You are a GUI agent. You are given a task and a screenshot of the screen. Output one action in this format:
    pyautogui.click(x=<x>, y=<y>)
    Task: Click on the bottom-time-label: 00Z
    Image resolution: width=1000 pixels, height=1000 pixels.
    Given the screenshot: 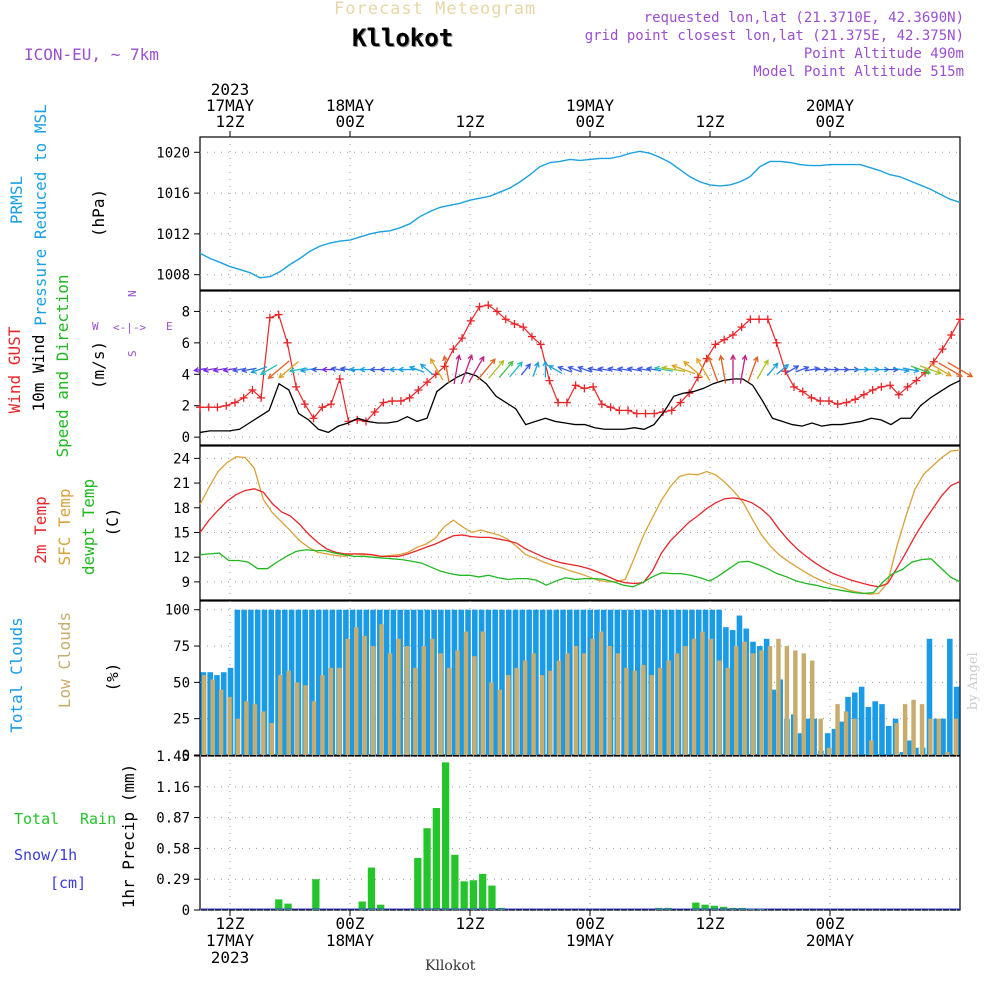 What is the action you would take?
    pyautogui.click(x=590, y=923)
    